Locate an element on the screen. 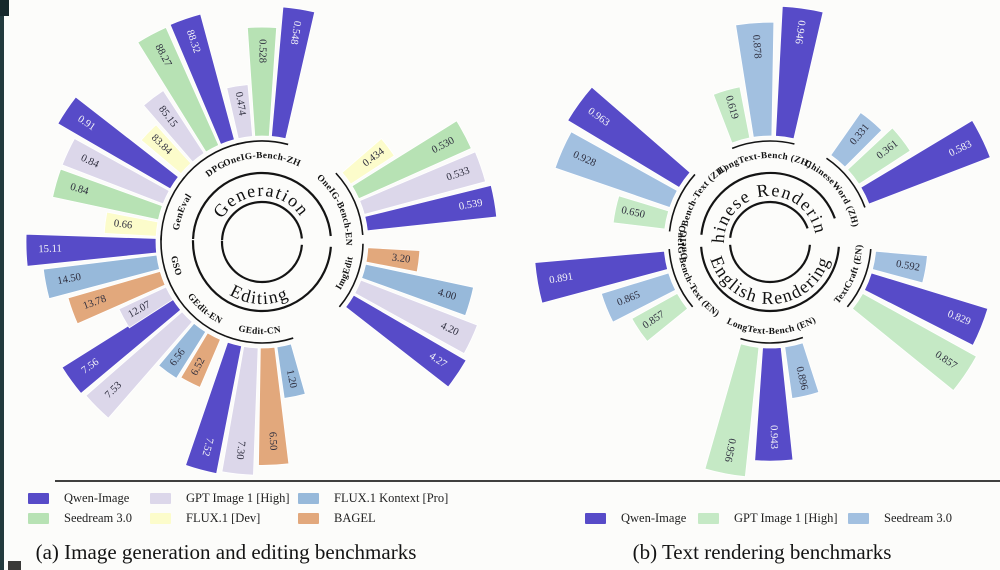  screen-edge-artifact-nub is located at coordinates (14, 565).